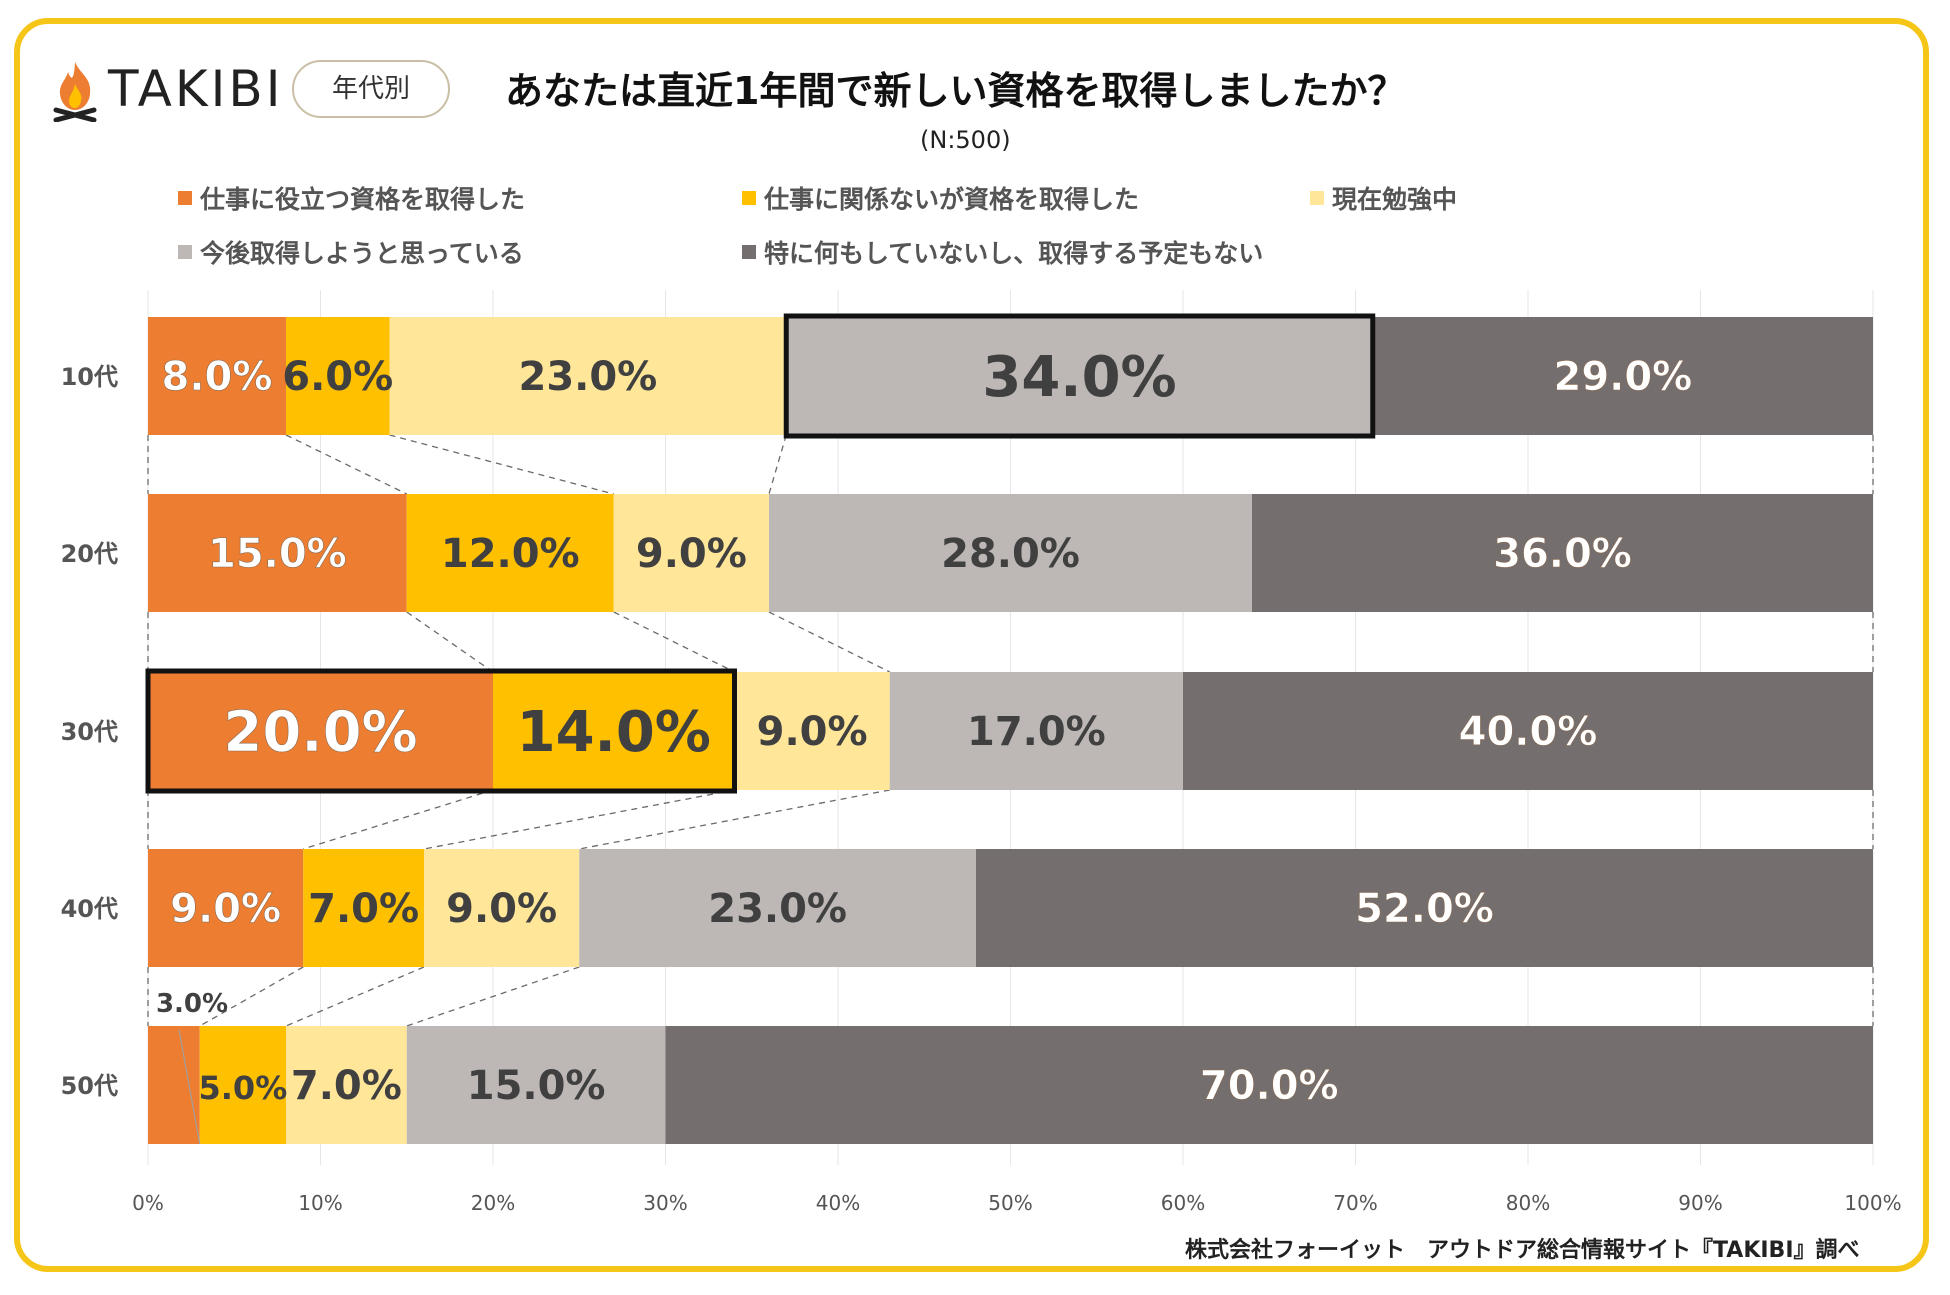 The height and width of the screenshot is (1295, 1950). Describe the element at coordinates (1528, 1203) in the screenshot. I see `x-tick-label: 80%` at that location.